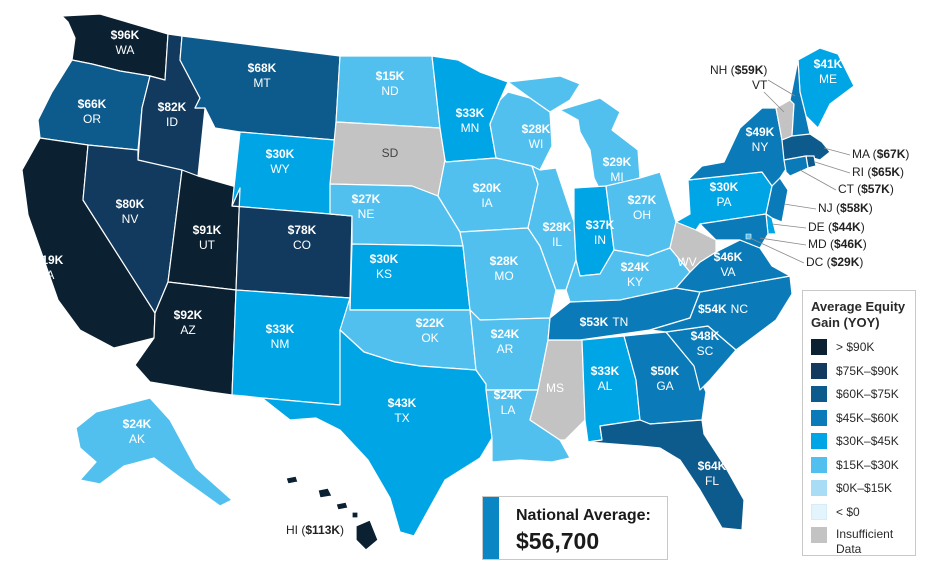 Image resolution: width=944 pixels, height=567 pixels. I want to click on state-value-mo: $28K, so click(504, 261).